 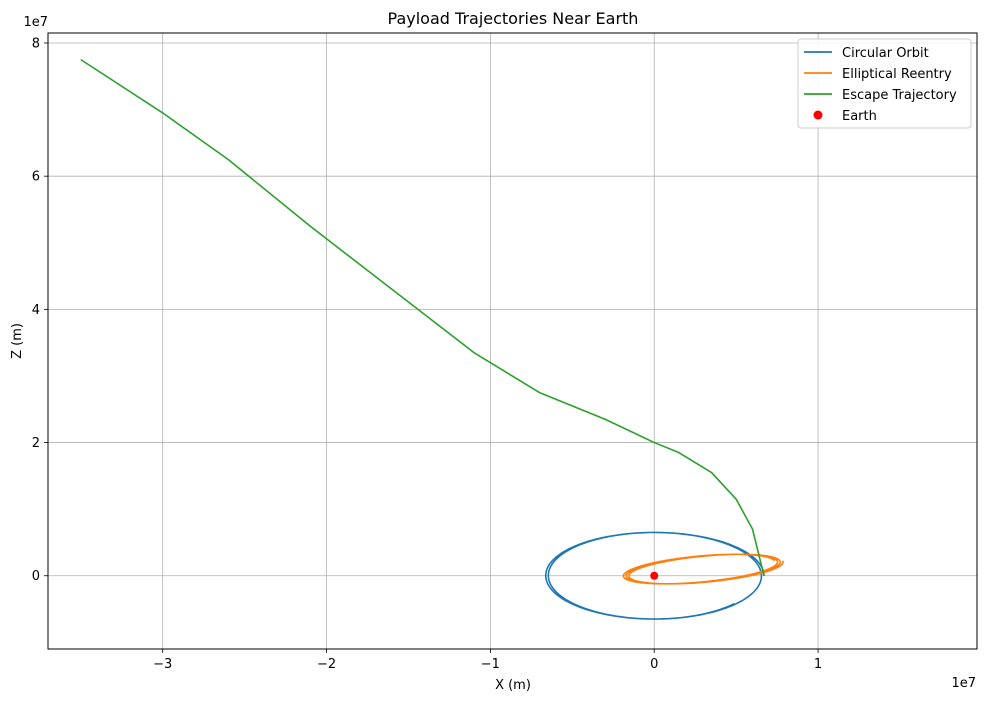 I want to click on y-axis-offset: 1e7, so click(x=35, y=22).